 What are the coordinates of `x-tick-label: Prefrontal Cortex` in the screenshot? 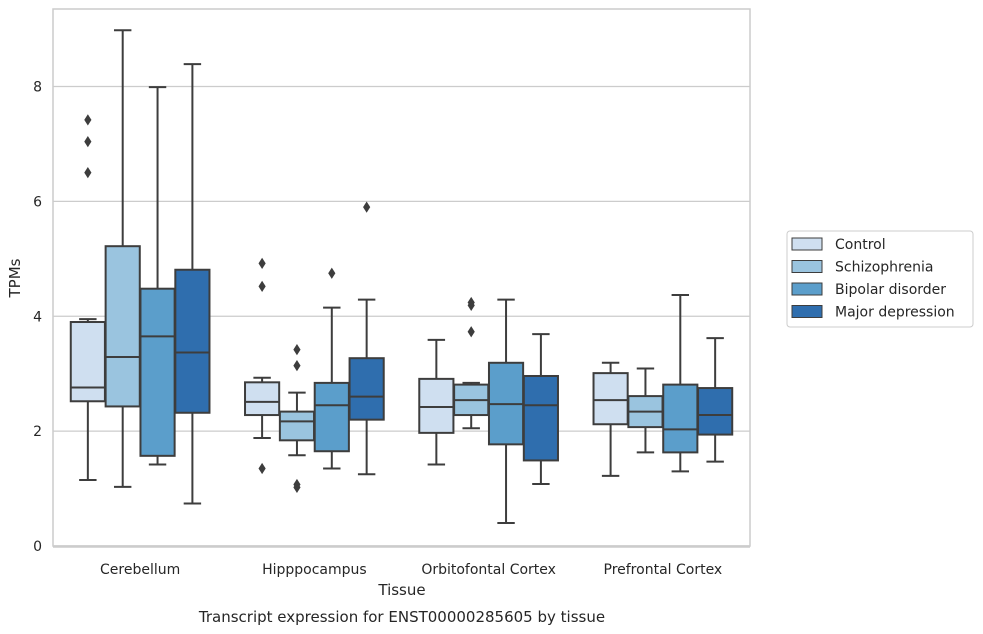 It's located at (663, 570).